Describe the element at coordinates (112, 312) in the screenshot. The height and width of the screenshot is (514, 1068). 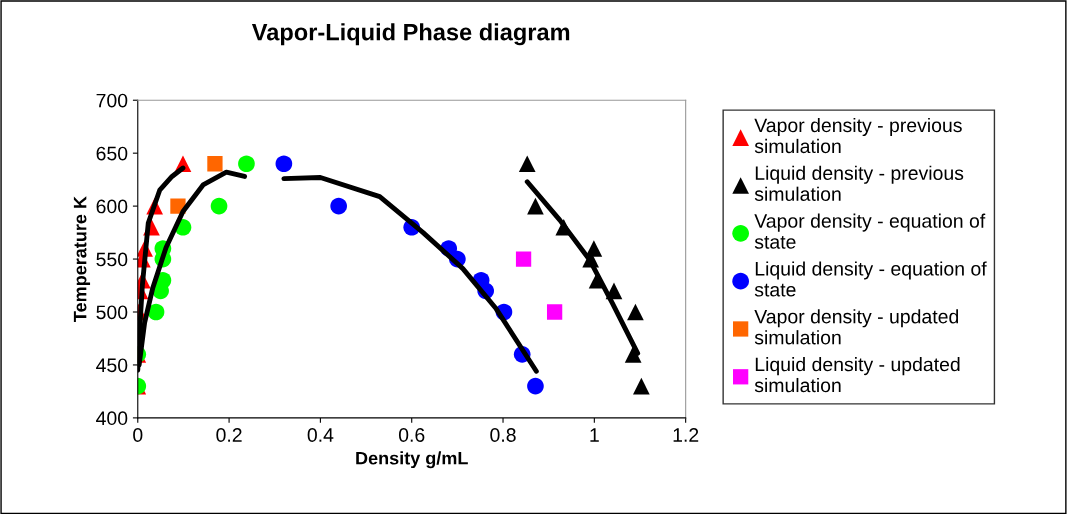
I see `y-tick-label: 500` at that location.